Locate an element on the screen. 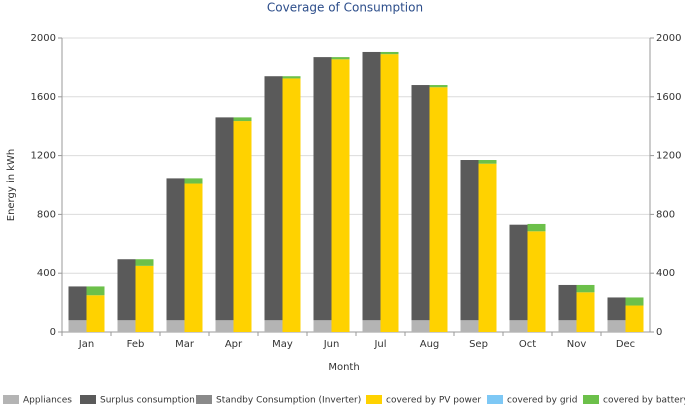 Image resolution: width=685 pixels, height=408 pixels. legend-label: Appliances is located at coordinates (47, 401).